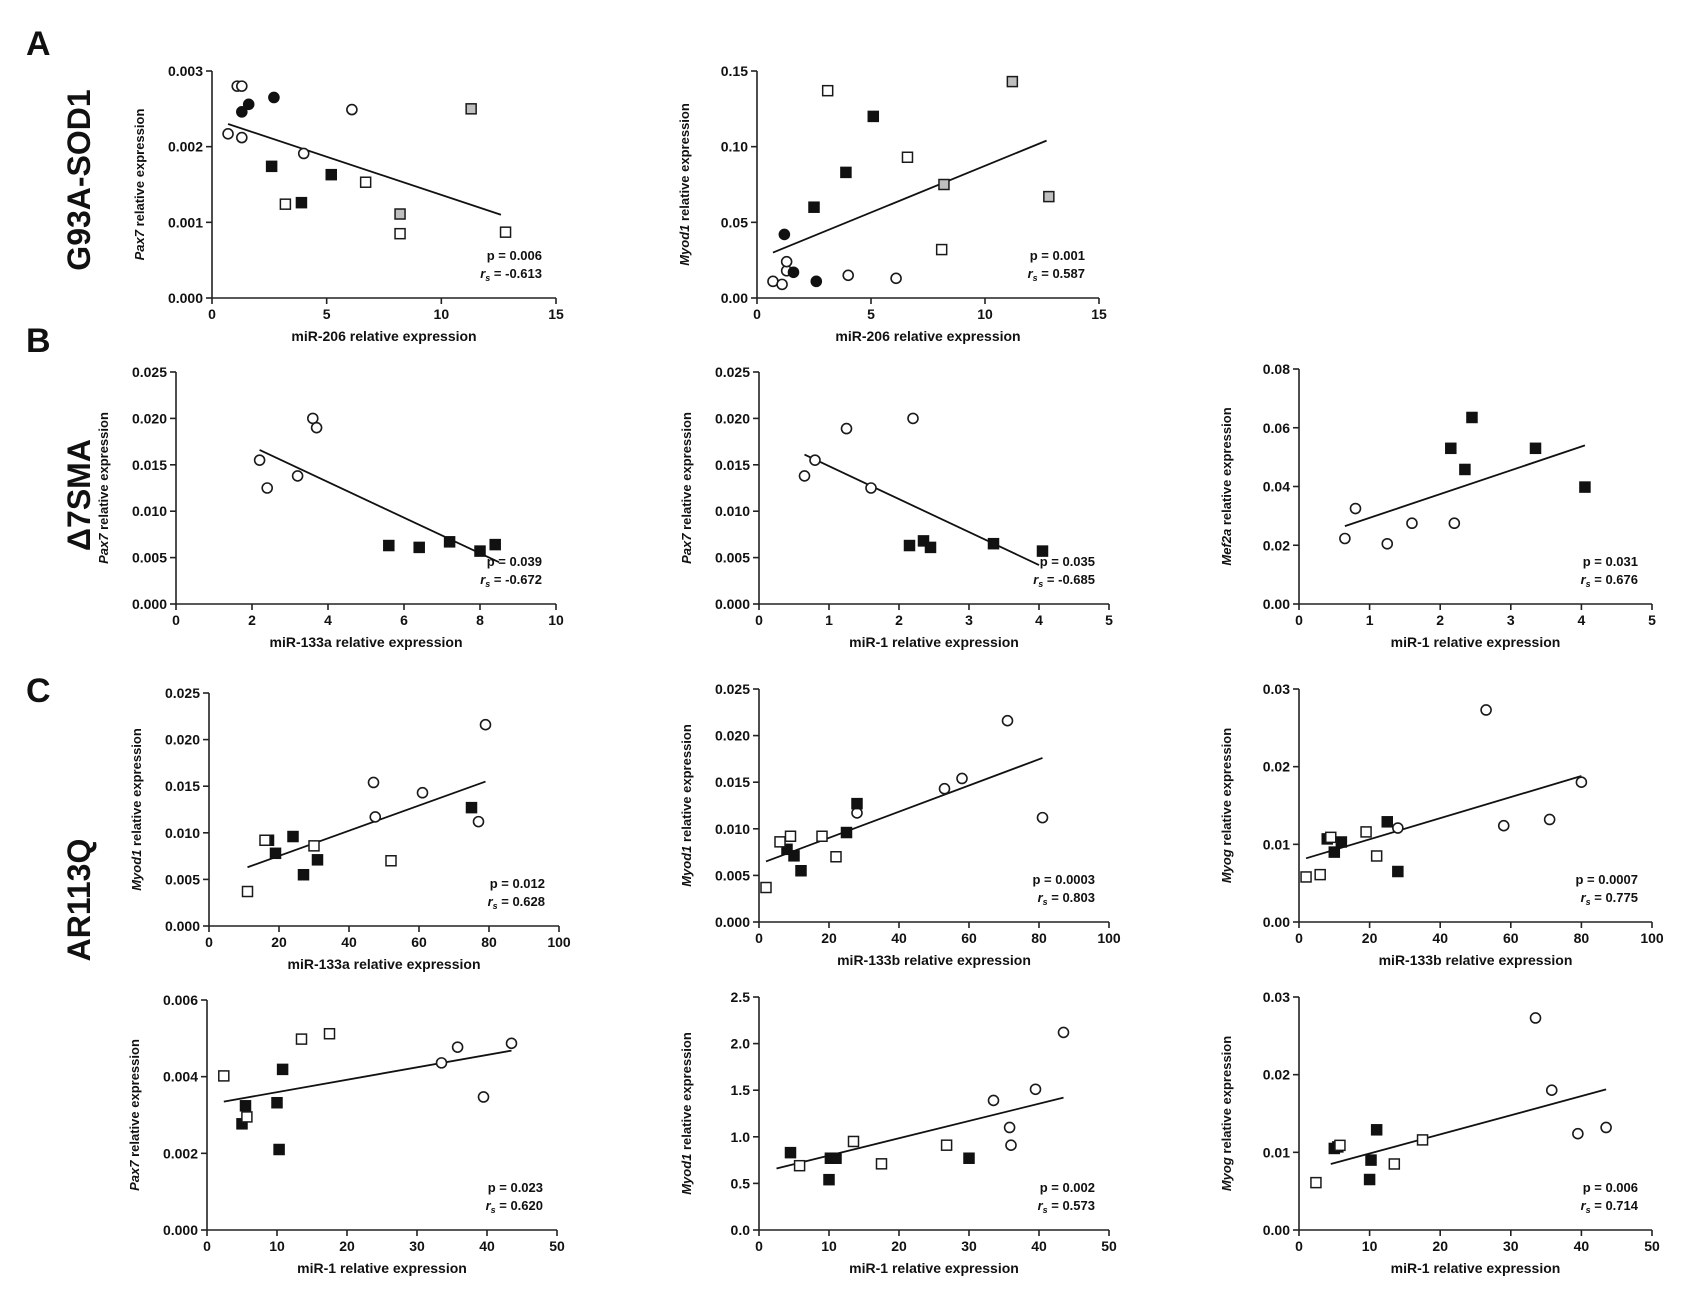  What do you see at coordinates (1276, 689) in the screenshot?
I see `y-tick-label: 0.03` at bounding box center [1276, 689].